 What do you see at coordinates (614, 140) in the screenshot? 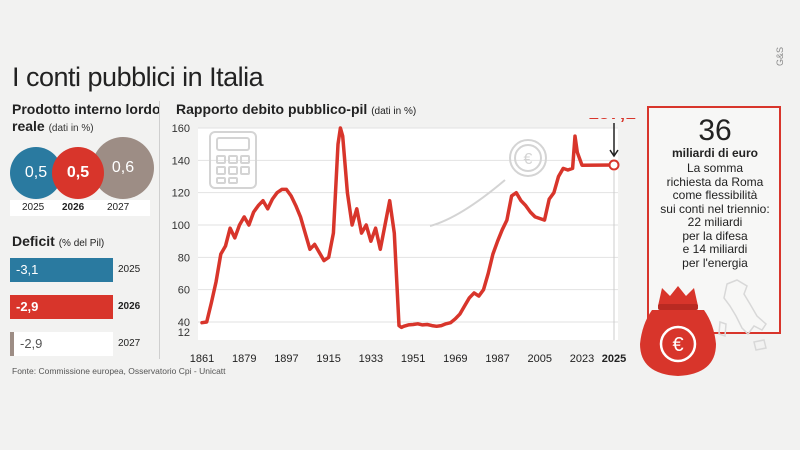
I see `annotation-arrow` at bounding box center [614, 140].